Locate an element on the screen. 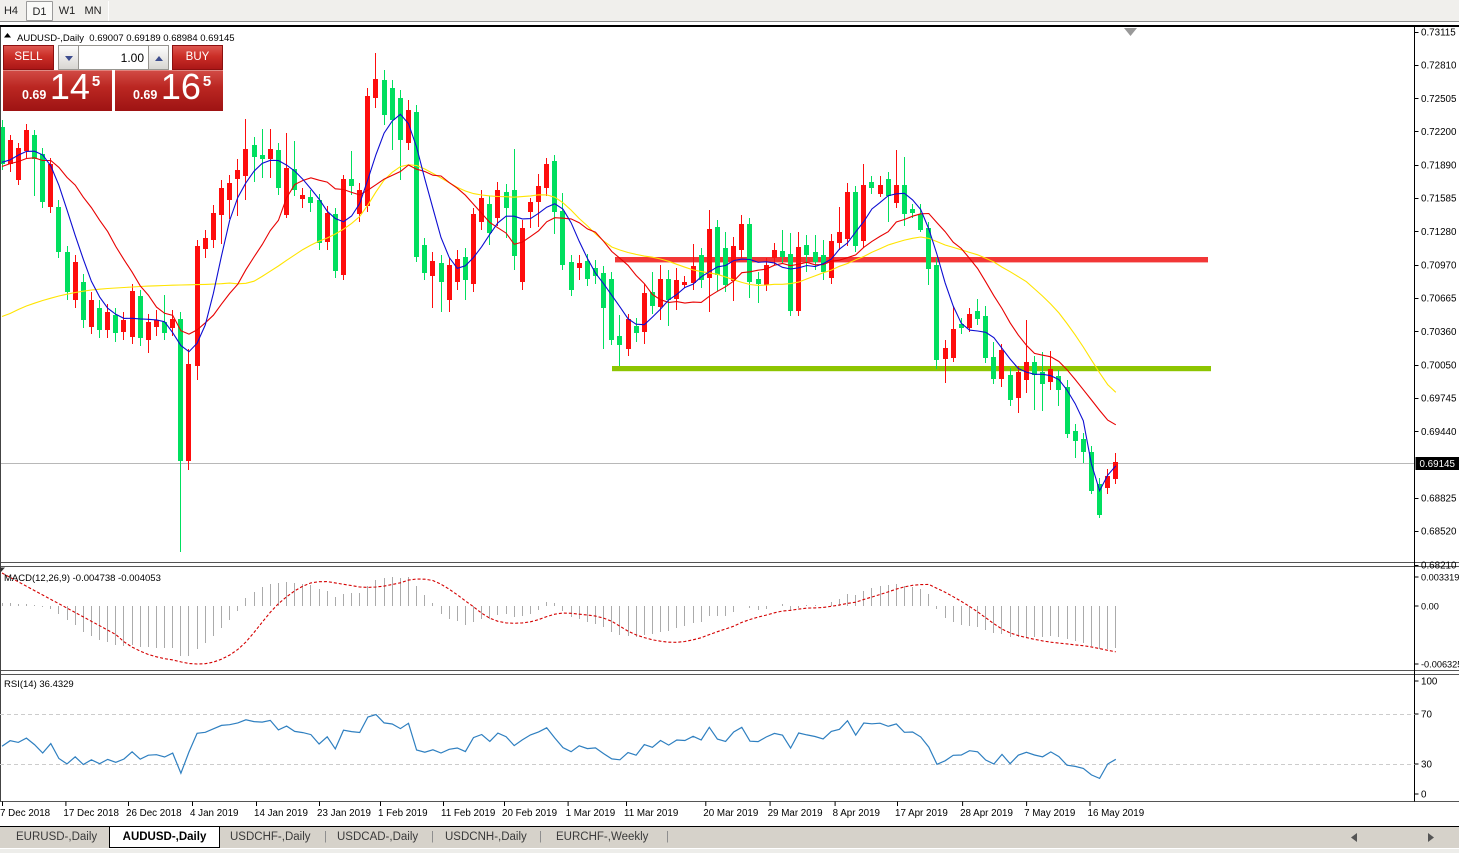 The height and width of the screenshot is (858, 1459). svg-text: 28 Apr 2019 is located at coordinates (986, 813).